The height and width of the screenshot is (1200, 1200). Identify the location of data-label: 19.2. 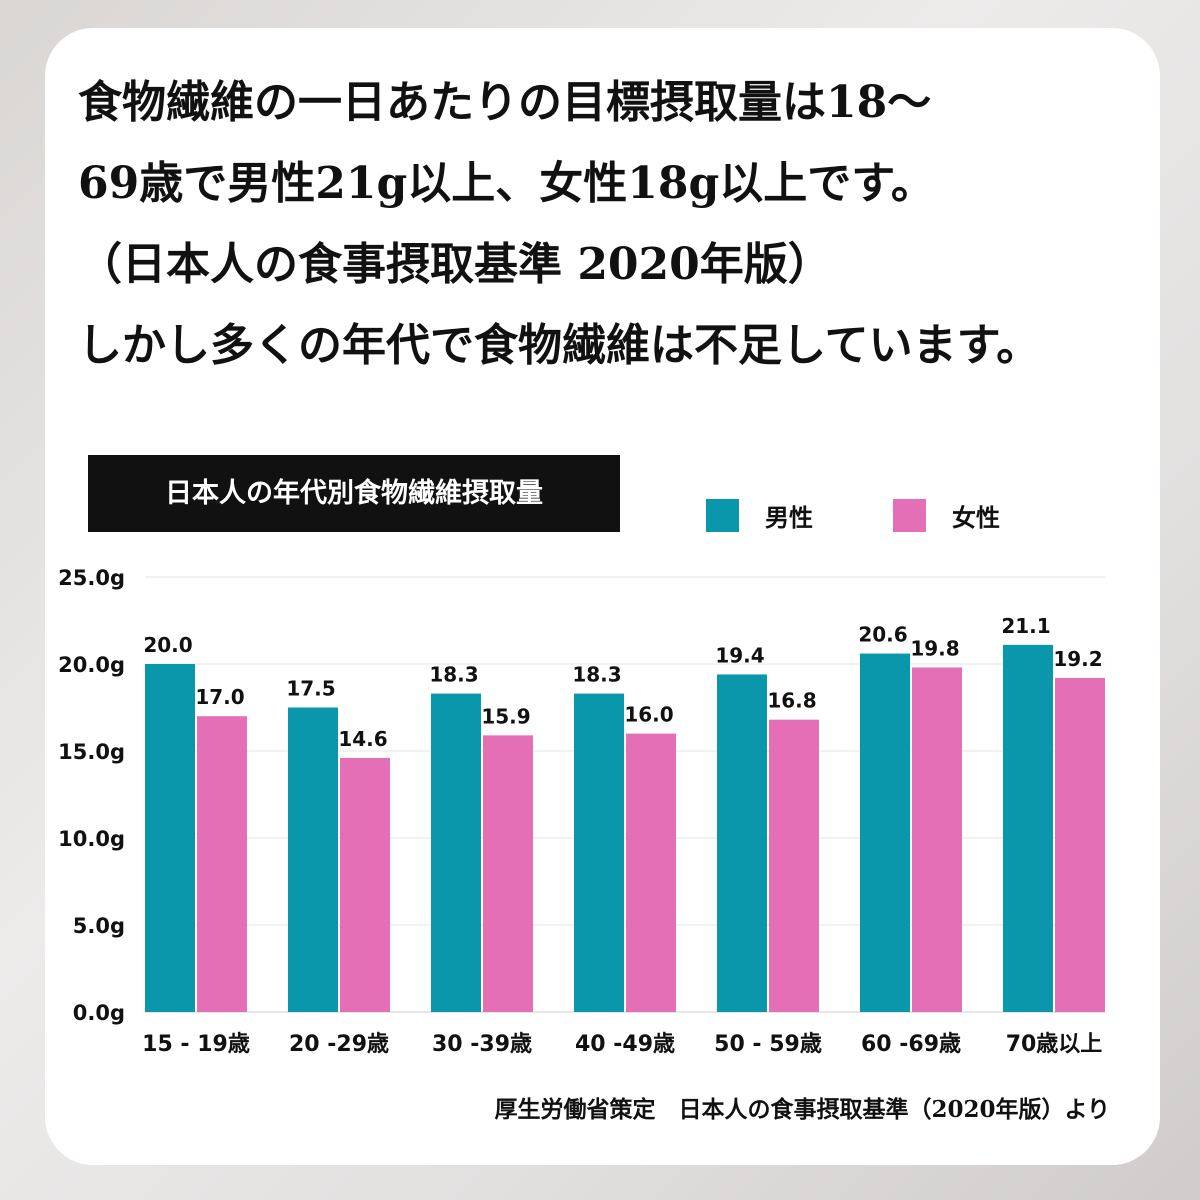
(1077, 659).